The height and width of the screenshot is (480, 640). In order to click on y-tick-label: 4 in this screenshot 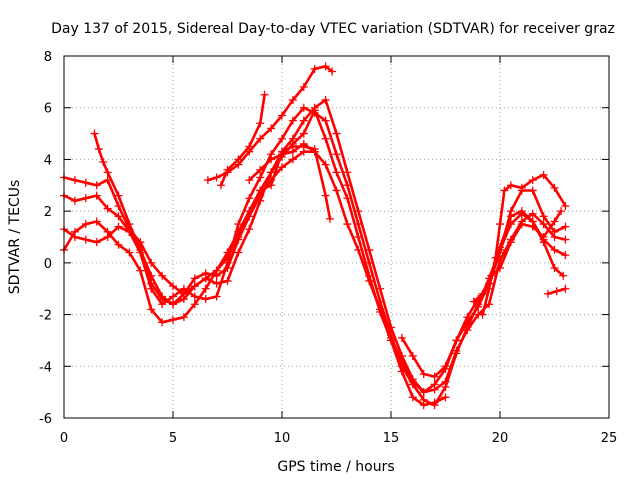, I will do `click(48, 160)`.